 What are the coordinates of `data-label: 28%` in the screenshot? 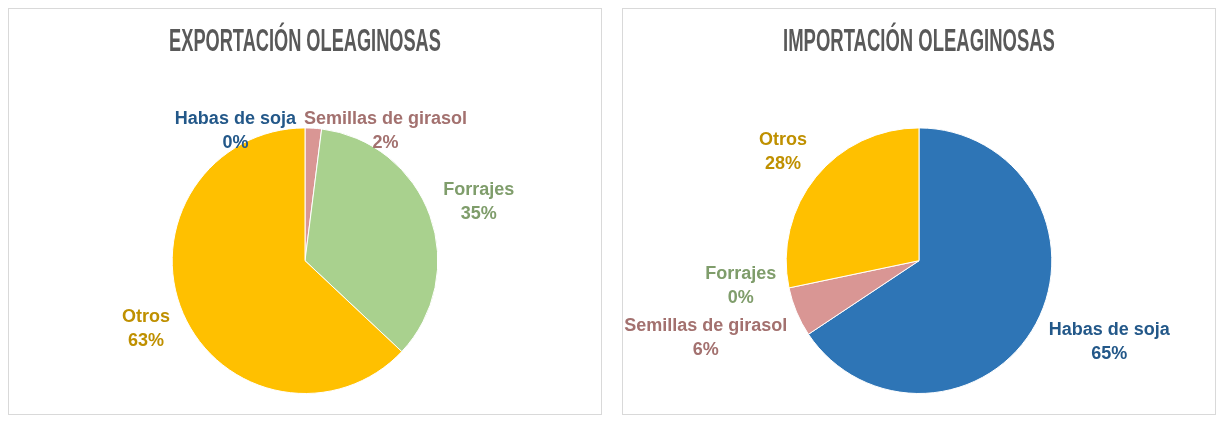 It's located at (782, 162).